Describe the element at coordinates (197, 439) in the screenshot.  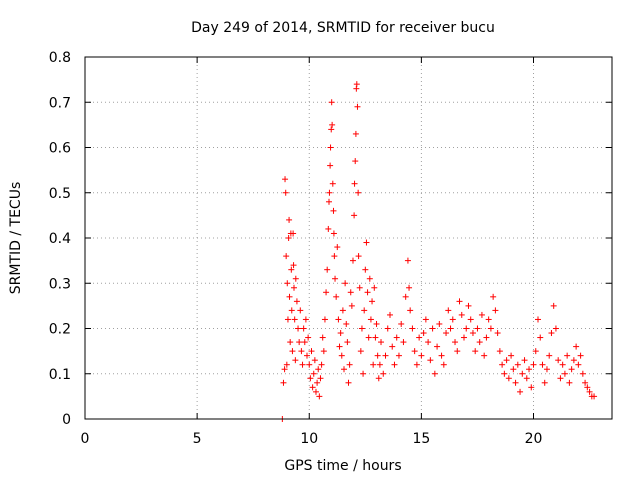
I see `x-tick-label: 5` at that location.